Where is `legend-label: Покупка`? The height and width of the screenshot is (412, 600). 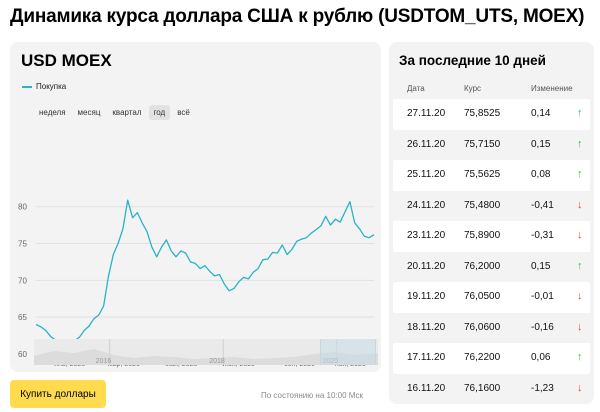
legend-label: Покупка is located at coordinates (51, 86).